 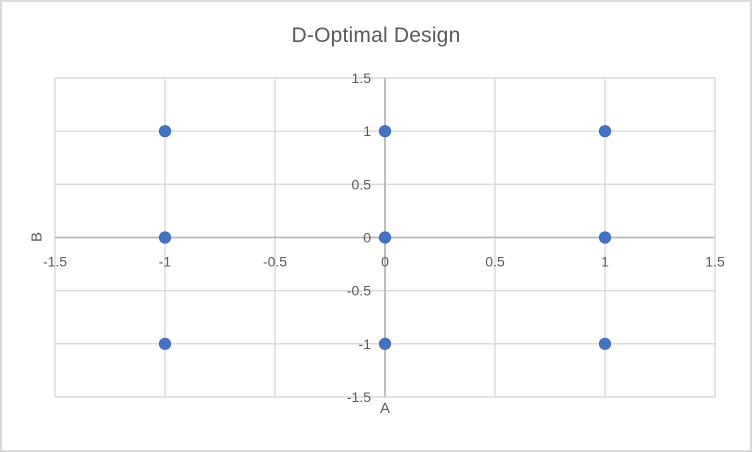 What do you see at coordinates (715, 262) in the screenshot?
I see `x-tick-label: 1.5` at bounding box center [715, 262].